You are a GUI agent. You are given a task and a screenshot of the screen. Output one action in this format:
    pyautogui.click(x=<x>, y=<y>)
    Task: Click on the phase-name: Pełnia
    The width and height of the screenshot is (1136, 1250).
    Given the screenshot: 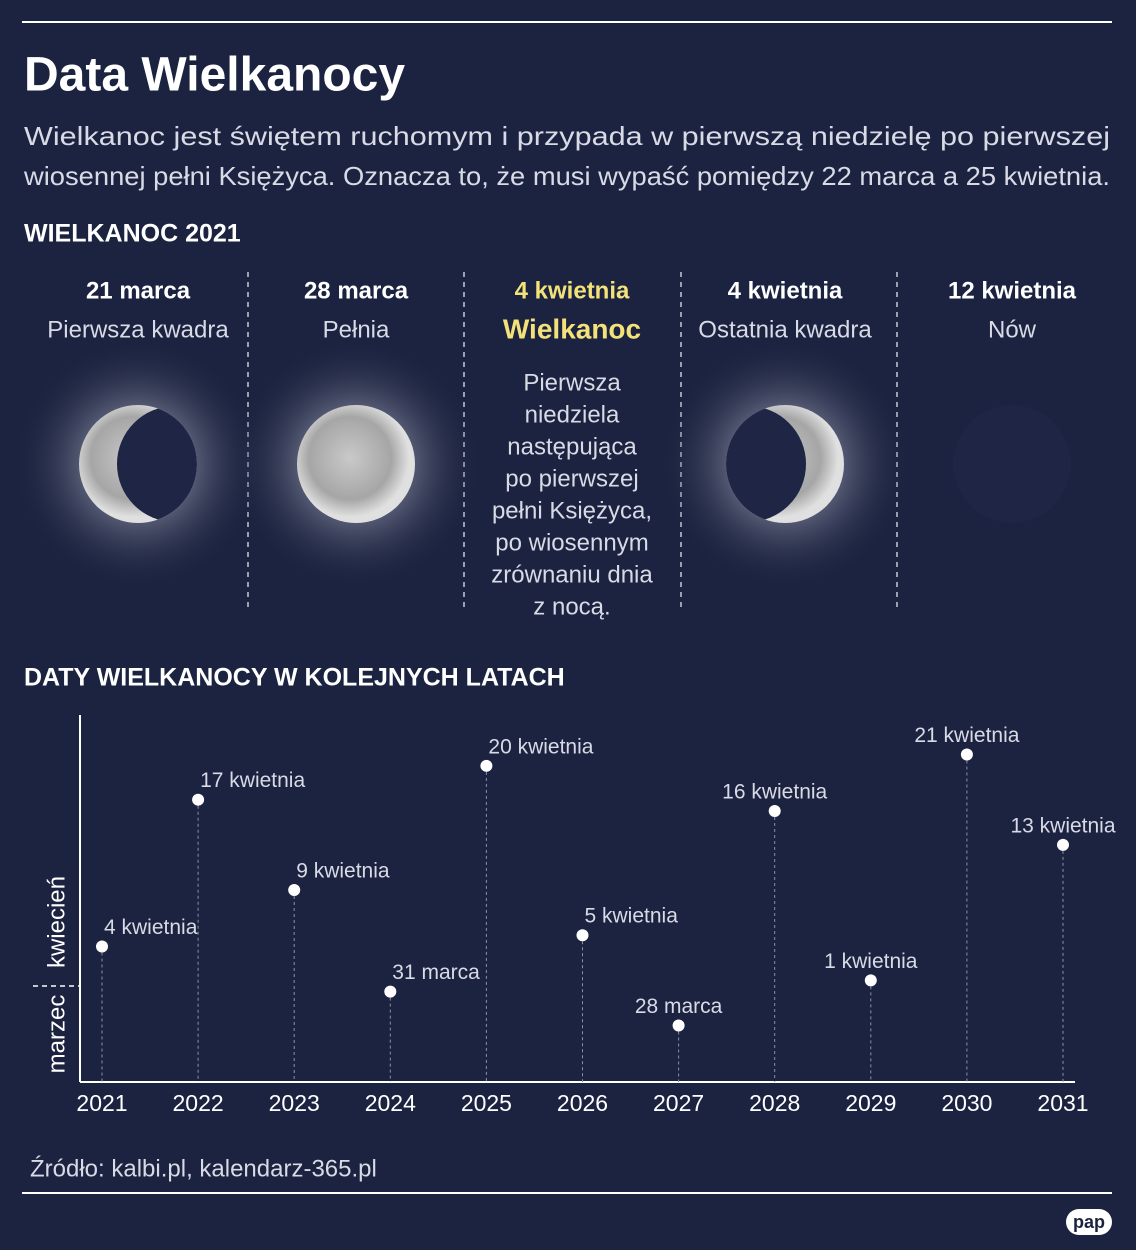 What is the action you would take?
    pyautogui.click(x=356, y=329)
    